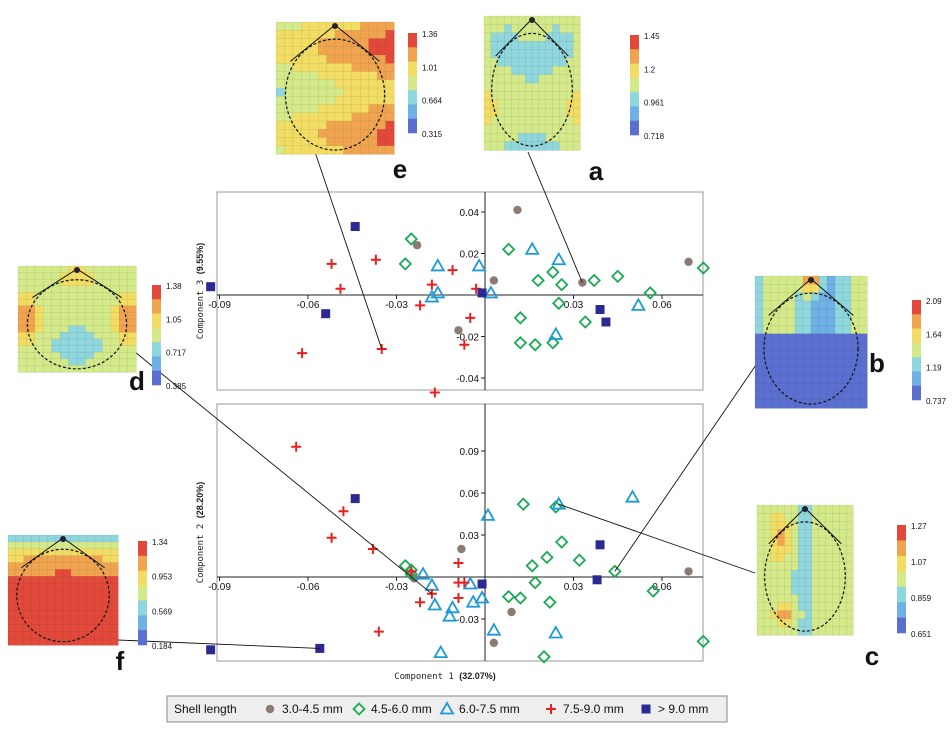 This screenshot has width=952, height=730. I want to click on x-tick-label: -0.06, so click(308, 305).